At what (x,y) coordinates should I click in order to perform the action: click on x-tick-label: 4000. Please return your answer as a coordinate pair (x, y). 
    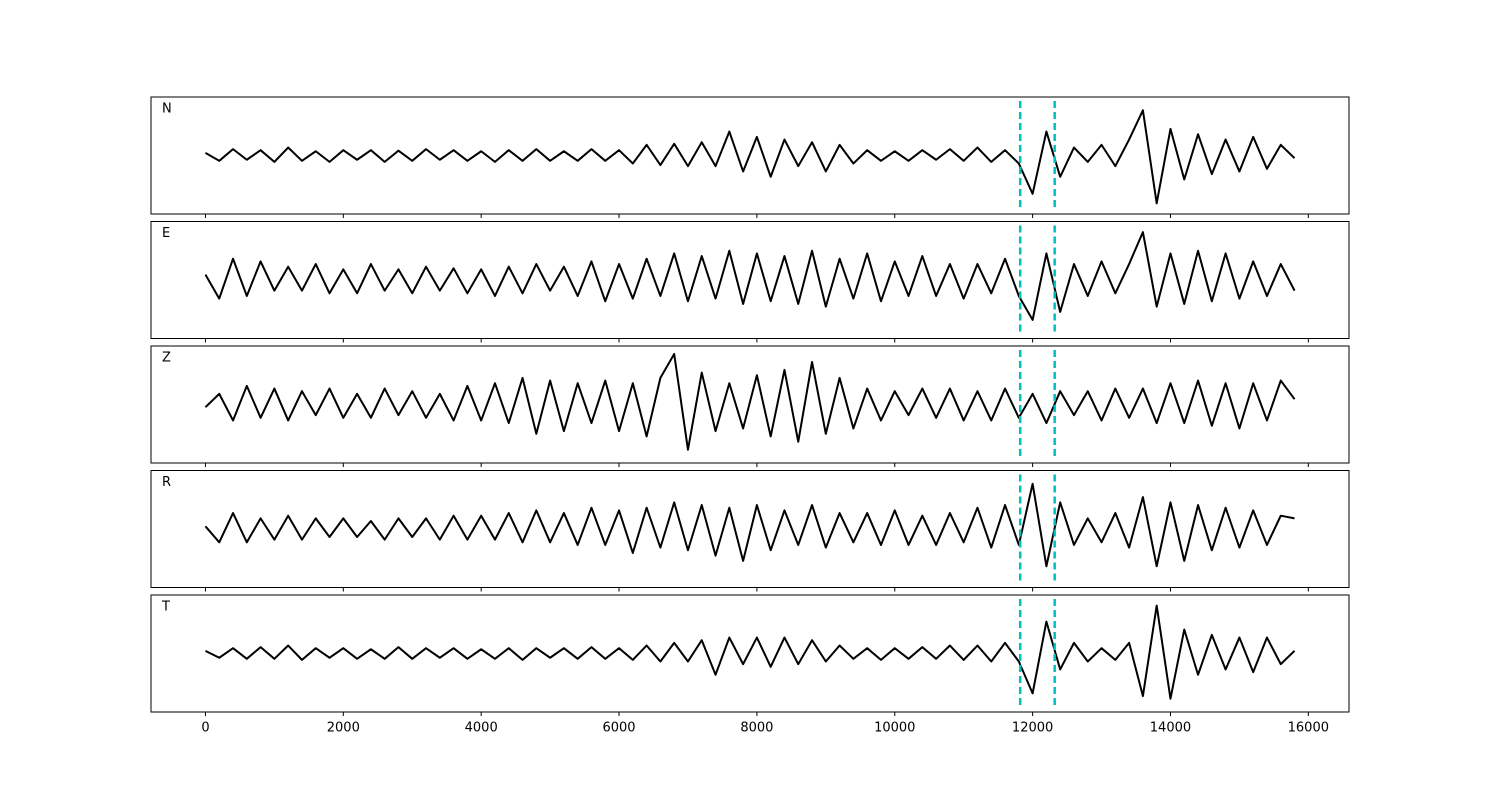
    Looking at the image, I should click on (481, 728).